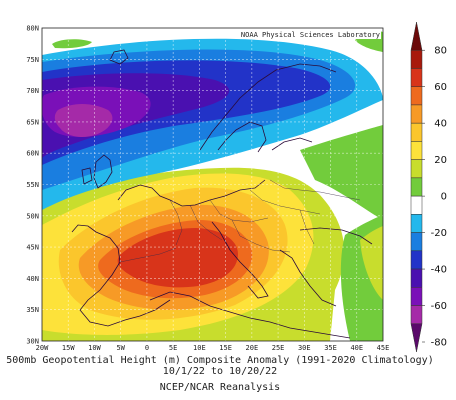 The width and height of the screenshot is (456, 400). I want to click on longitude-label: 35E, so click(330, 348).